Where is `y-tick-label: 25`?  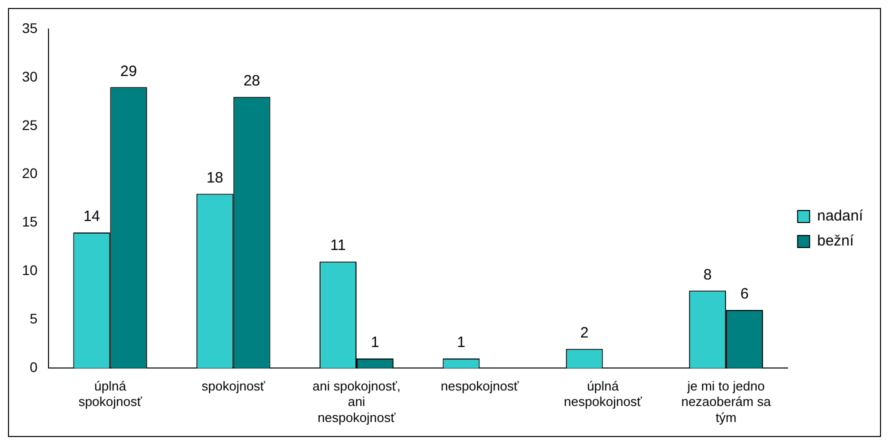 y-tick-label: 25 is located at coordinates (30, 124).